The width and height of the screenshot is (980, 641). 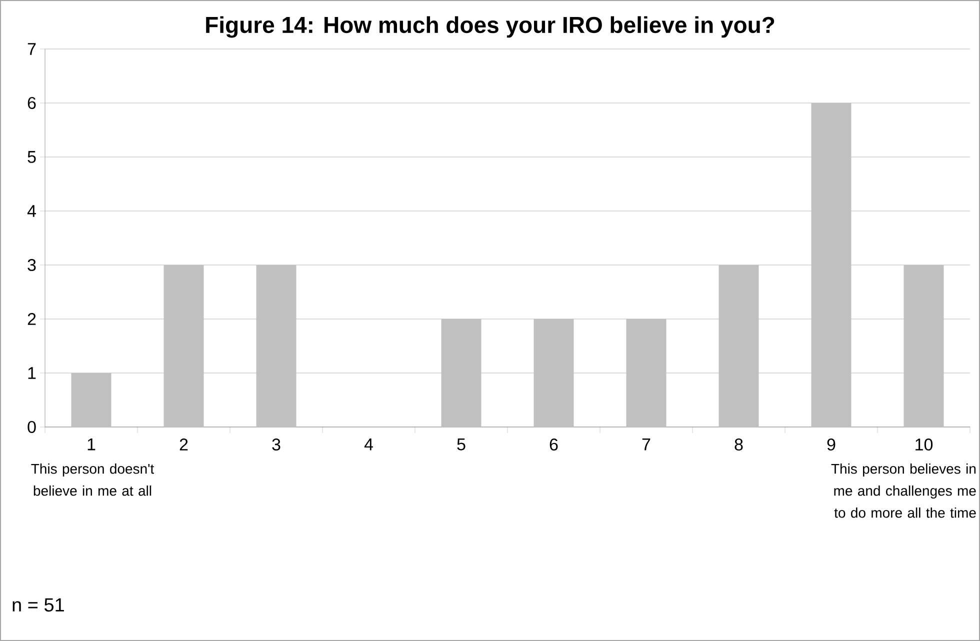 What do you see at coordinates (32, 157) in the screenshot?
I see `y-tick-label: 5` at bounding box center [32, 157].